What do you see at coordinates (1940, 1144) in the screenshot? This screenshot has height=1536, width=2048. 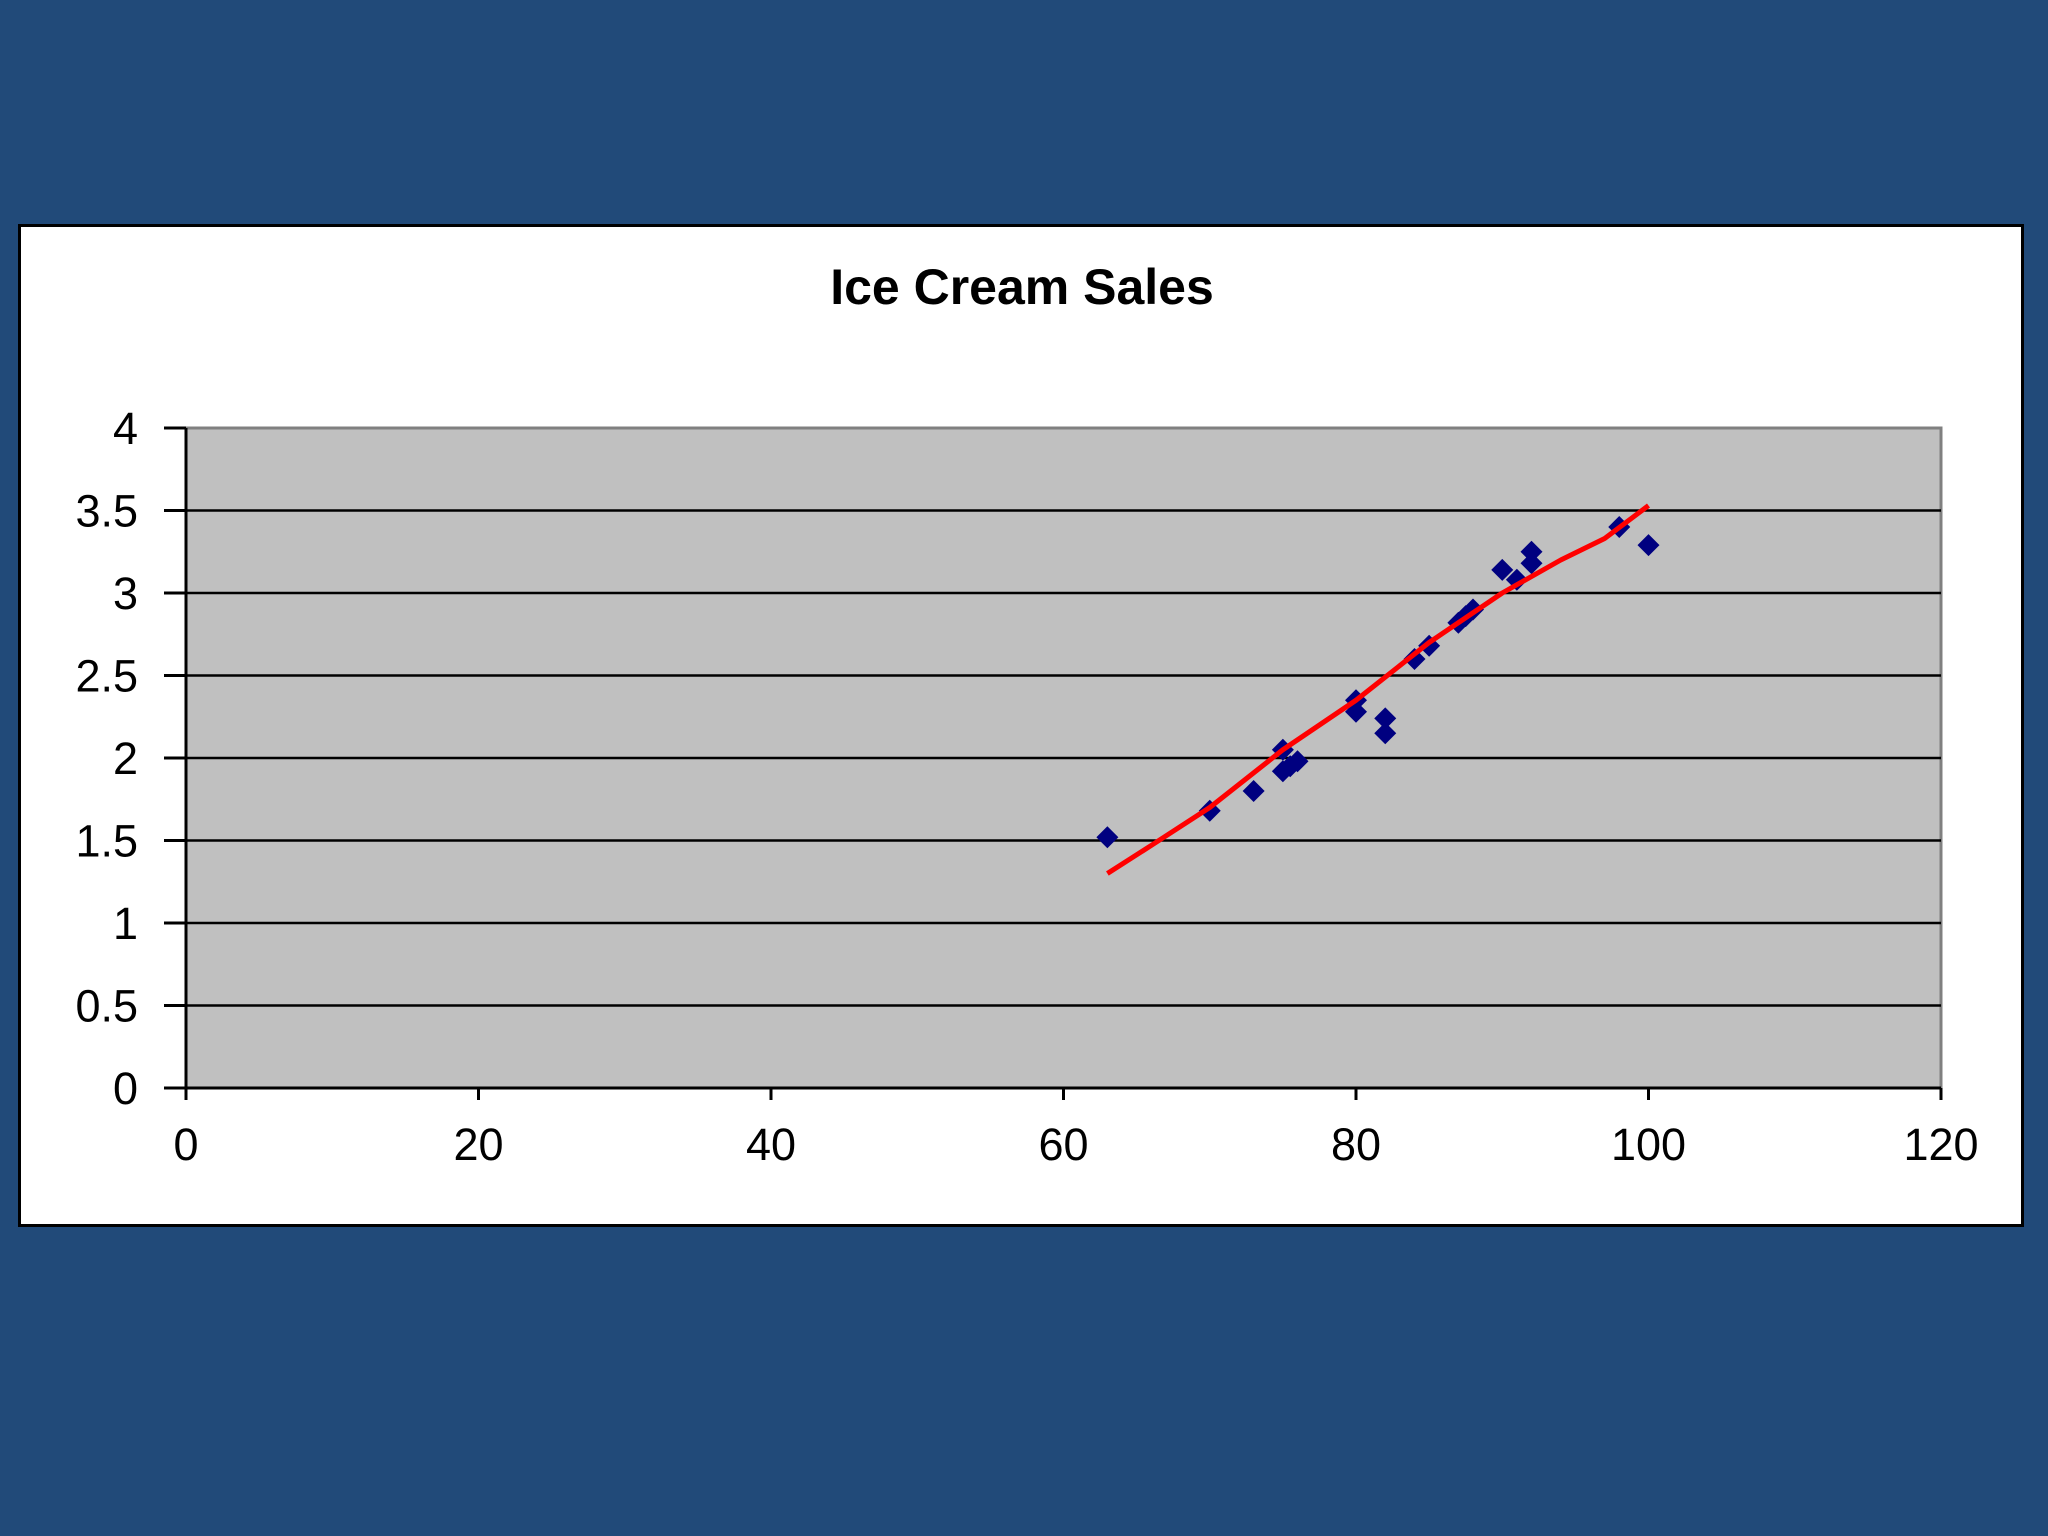 I see `x-tick-label: 120` at bounding box center [1940, 1144].